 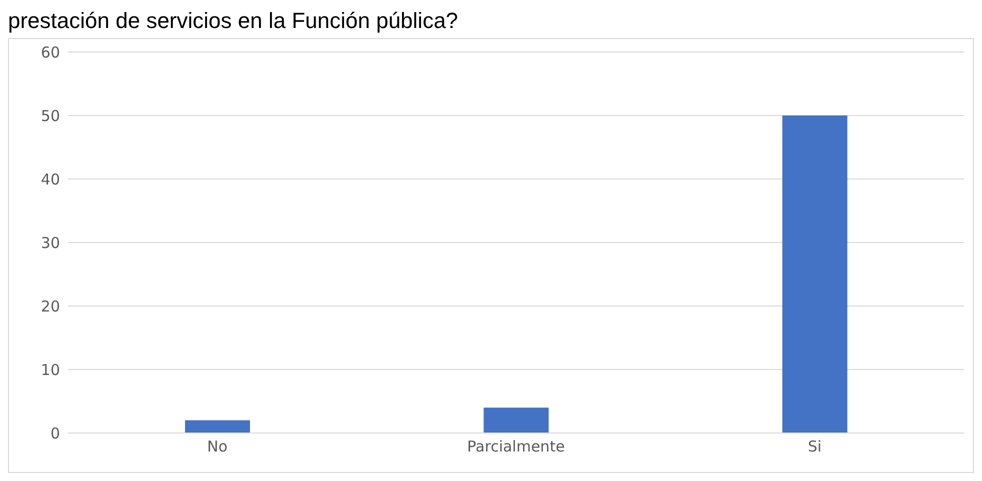 I want to click on y-tick-label: 20, so click(x=50, y=306).